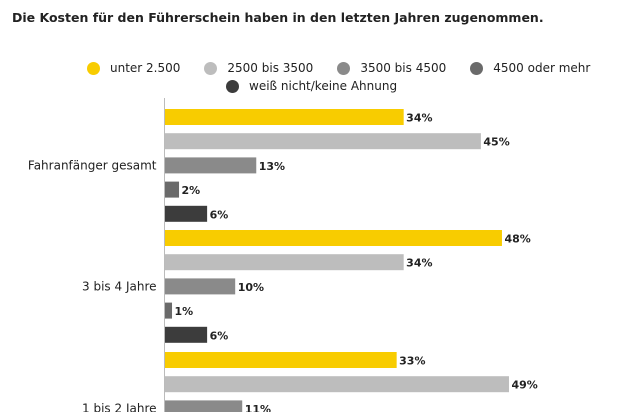 The width and height of the screenshot is (630, 412). Describe the element at coordinates (412, 361) in the screenshot. I see `data-label: 33%` at that location.